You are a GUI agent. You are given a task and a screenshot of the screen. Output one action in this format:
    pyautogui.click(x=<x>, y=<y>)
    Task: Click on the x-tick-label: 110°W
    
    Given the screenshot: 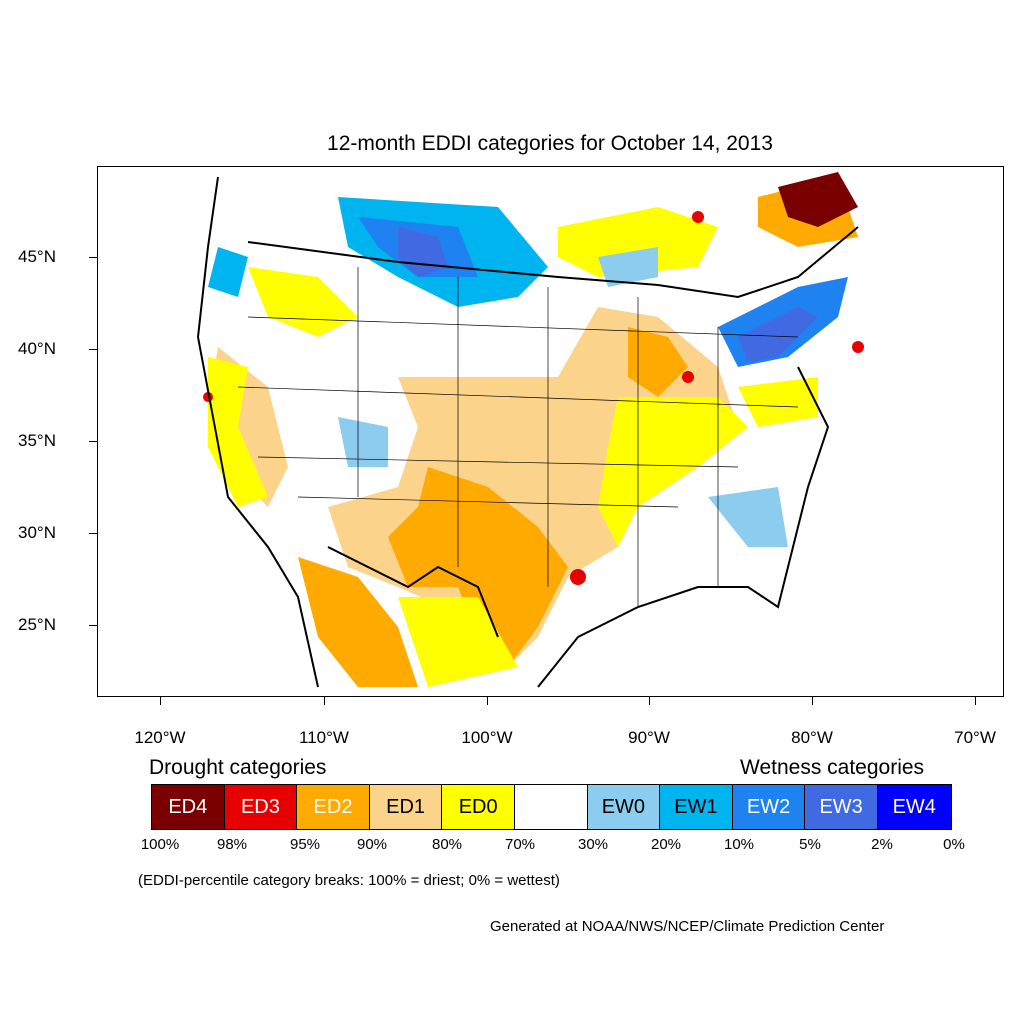 What is the action you would take?
    pyautogui.click(x=324, y=737)
    